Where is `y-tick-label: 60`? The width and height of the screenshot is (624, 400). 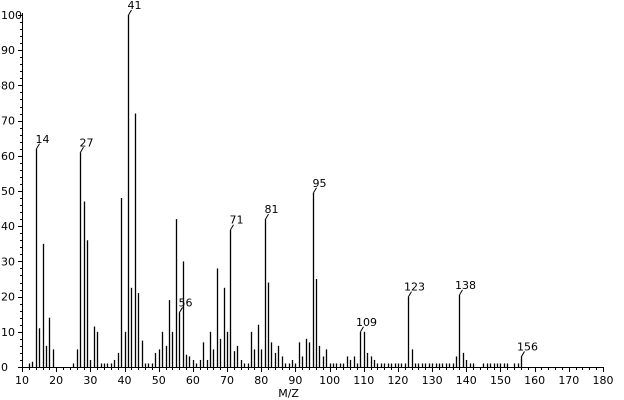 y-tick-label: 60 is located at coordinates (8, 156).